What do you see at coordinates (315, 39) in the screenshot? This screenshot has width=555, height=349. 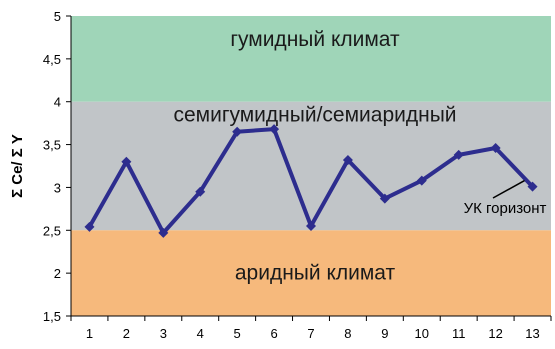 I see `zone-label: гумидный климат` at bounding box center [315, 39].